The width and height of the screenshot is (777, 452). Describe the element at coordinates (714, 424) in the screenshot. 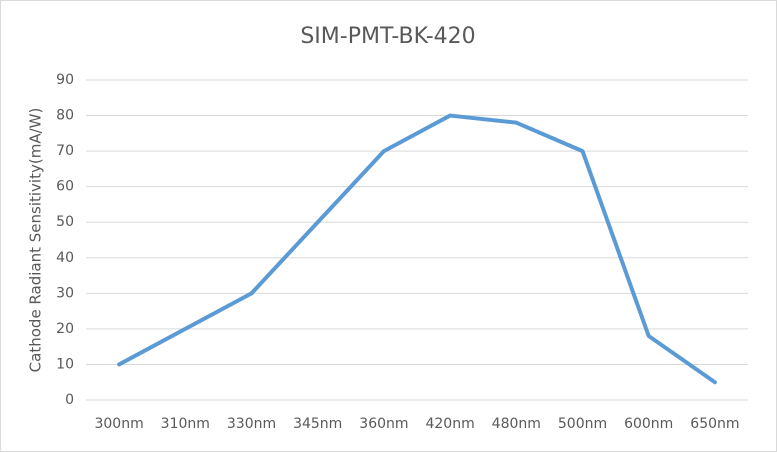

I see `x-tick-label: 650nm` at that location.